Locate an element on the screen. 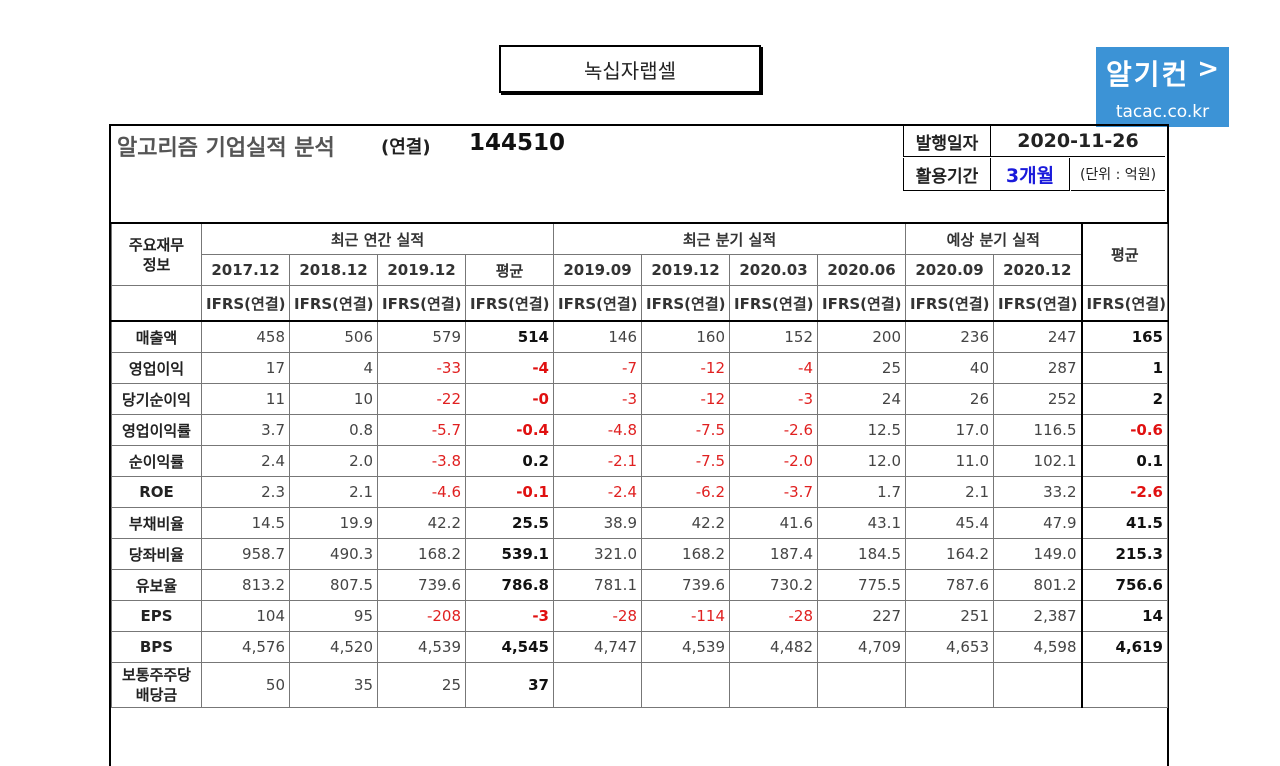 Image resolution: width=1280 pixels, height=766 pixels. row-label: 유보율 is located at coordinates (156, 585).